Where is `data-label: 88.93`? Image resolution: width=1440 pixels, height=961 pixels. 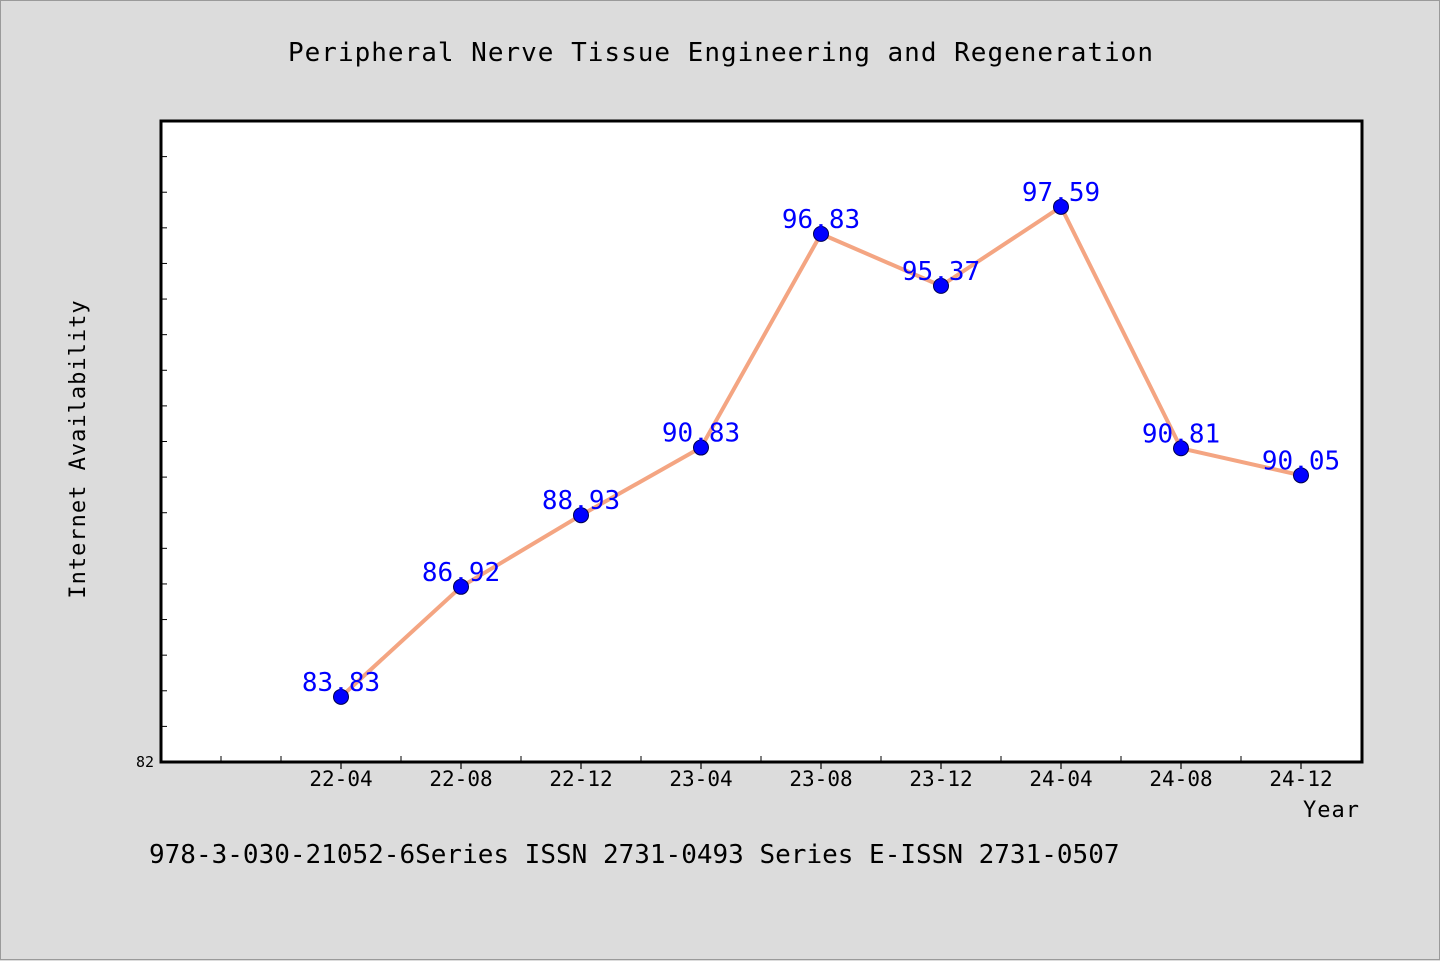
data-label: 88.93 is located at coordinates (581, 501).